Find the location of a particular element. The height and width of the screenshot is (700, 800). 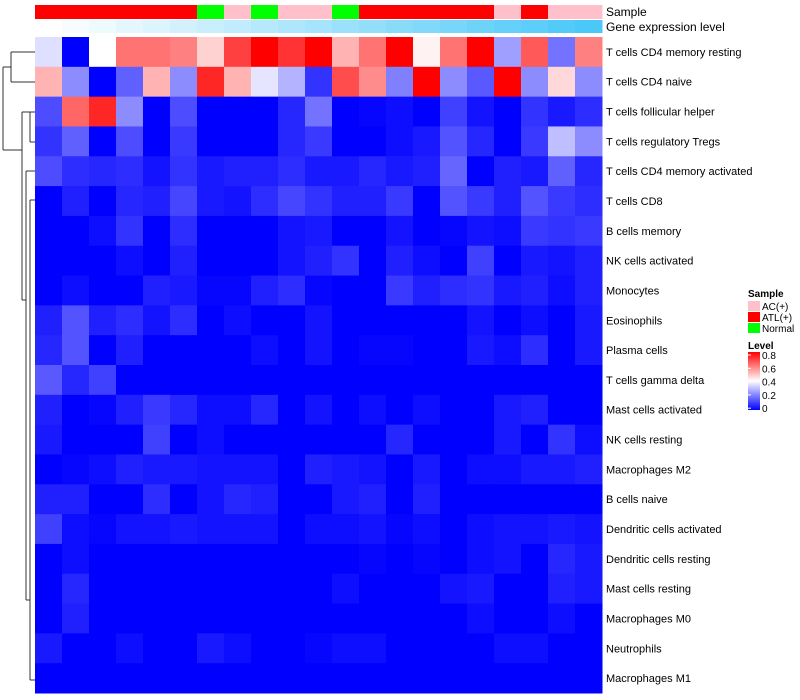

row-label: Dendritic cells activated is located at coordinates (664, 530).